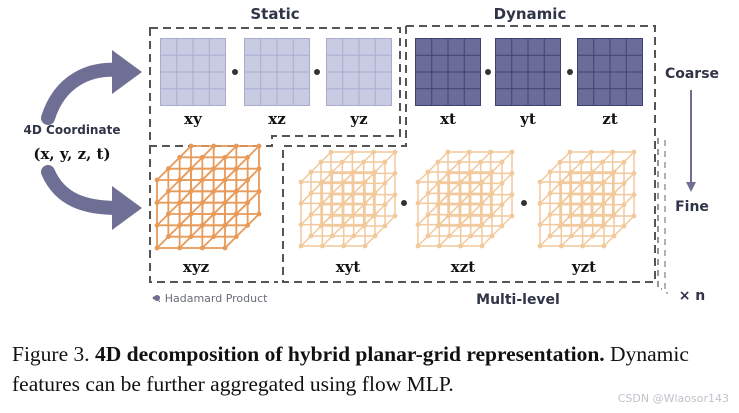  I want to click on volume-label-xzt: xzt, so click(463, 267).